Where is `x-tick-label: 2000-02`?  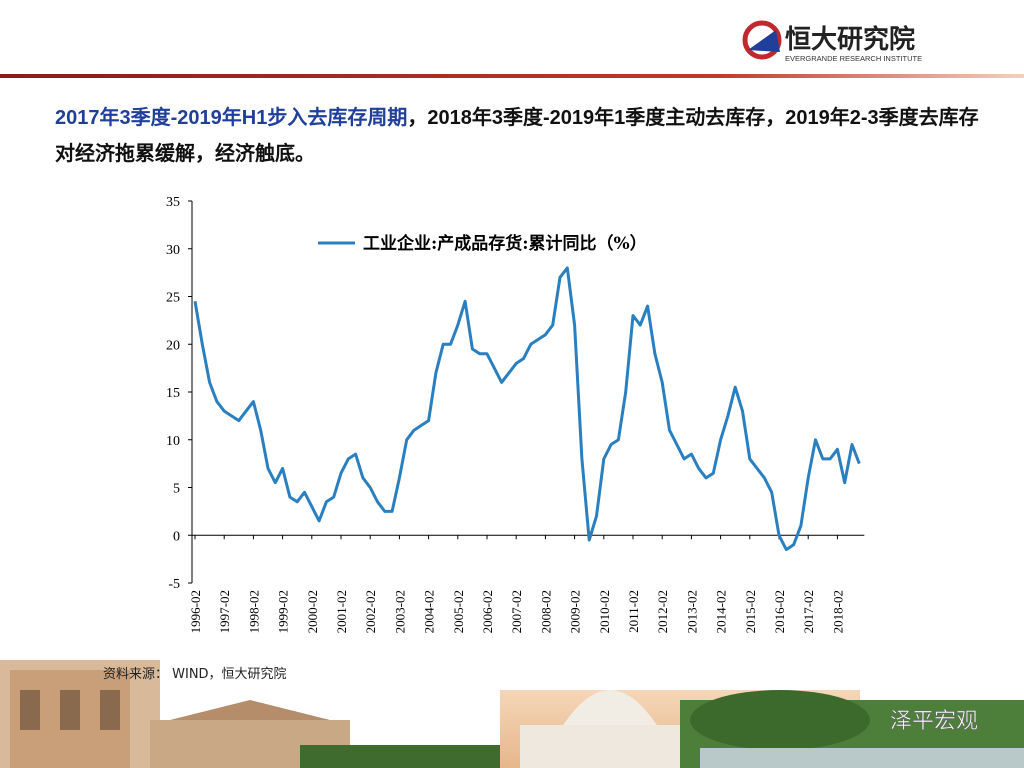
x-tick-label: 2000-02 is located at coordinates (312, 611).